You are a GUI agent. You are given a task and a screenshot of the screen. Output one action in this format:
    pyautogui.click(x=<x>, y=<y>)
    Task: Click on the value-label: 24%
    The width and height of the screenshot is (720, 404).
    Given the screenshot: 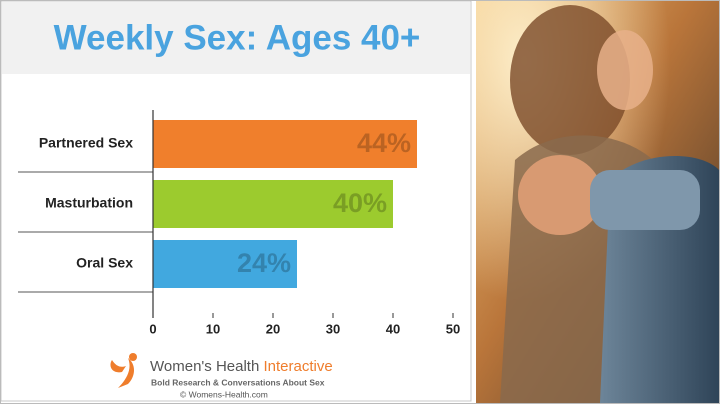 What is the action you would take?
    pyautogui.click(x=264, y=263)
    